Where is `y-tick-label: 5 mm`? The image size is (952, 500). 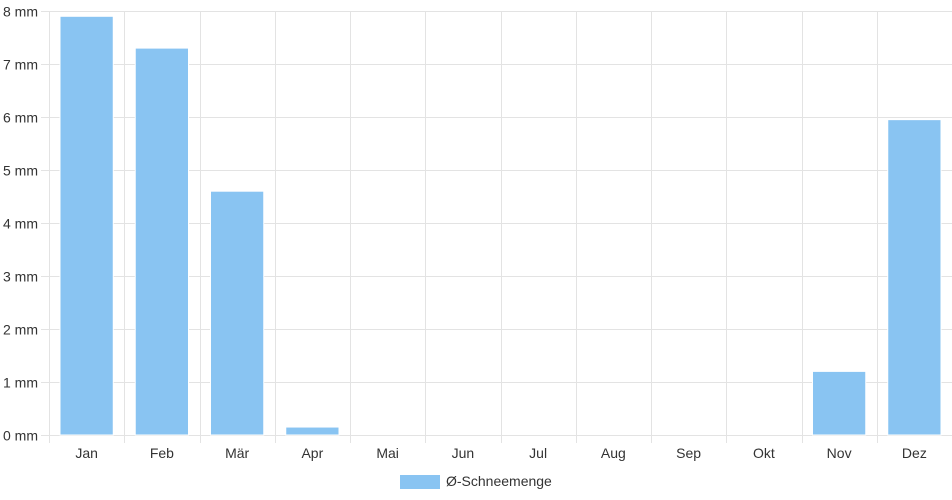 y-tick-label: 5 mm is located at coordinates (20, 171).